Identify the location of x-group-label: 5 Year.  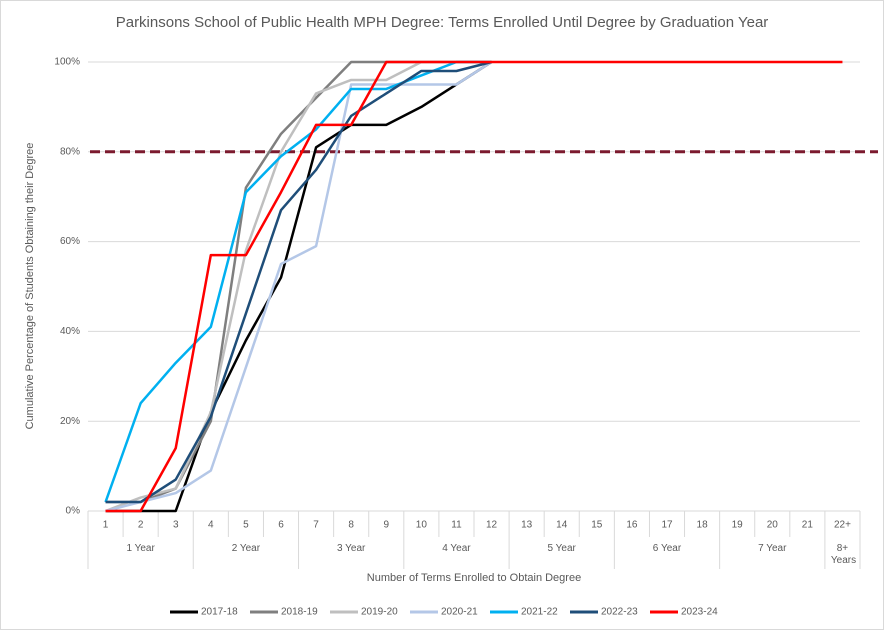
(561, 548).